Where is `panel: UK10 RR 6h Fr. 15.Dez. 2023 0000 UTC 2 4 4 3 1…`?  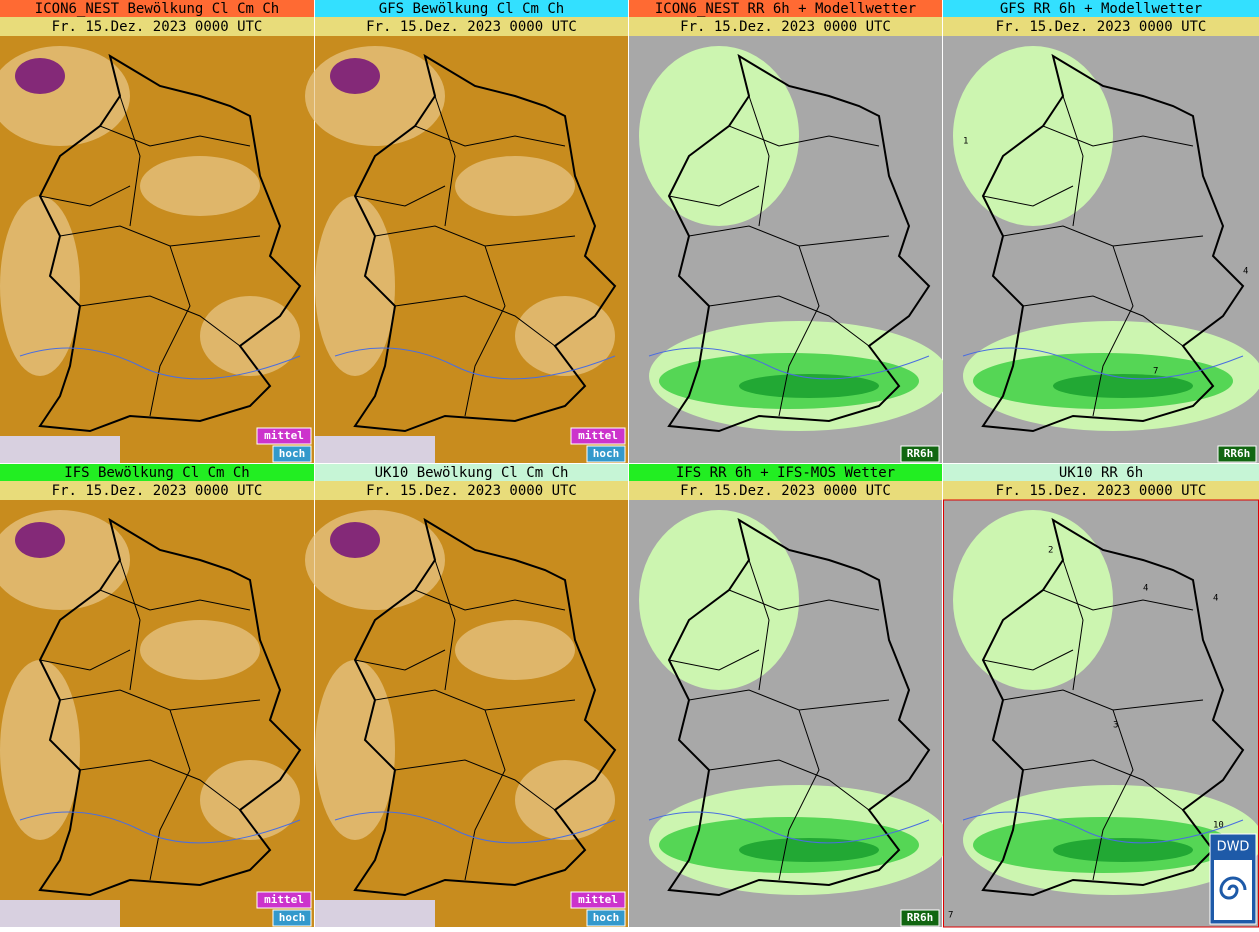
panel: UK10 RR 6h Fr. 15.Dez. 2023 0000 UTC 2 4 4 3 1… is located at coordinates (1101, 696).